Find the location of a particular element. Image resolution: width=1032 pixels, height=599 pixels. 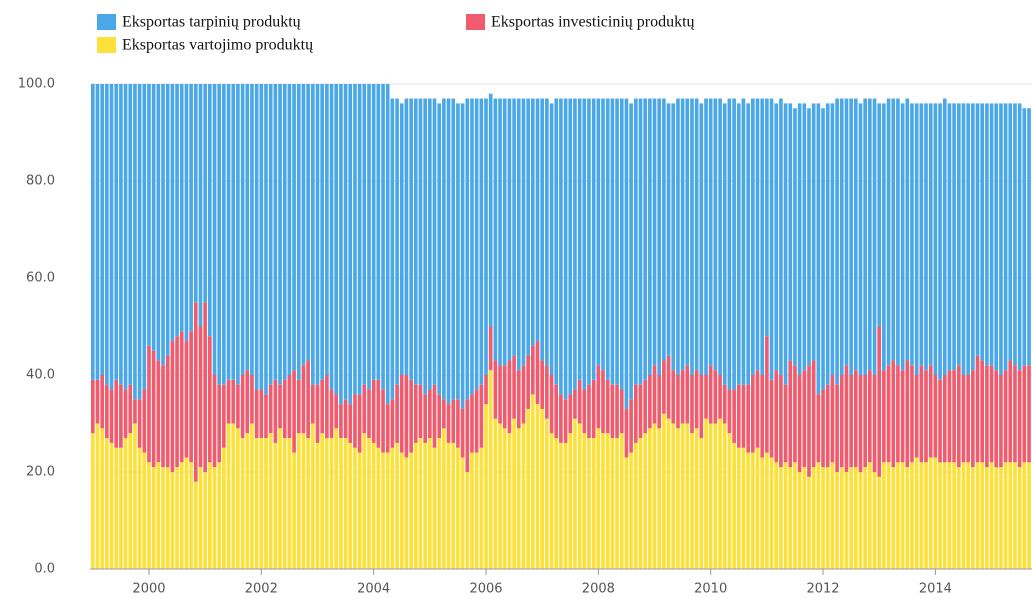

y-tick-label: 20.0 is located at coordinates (40, 472).